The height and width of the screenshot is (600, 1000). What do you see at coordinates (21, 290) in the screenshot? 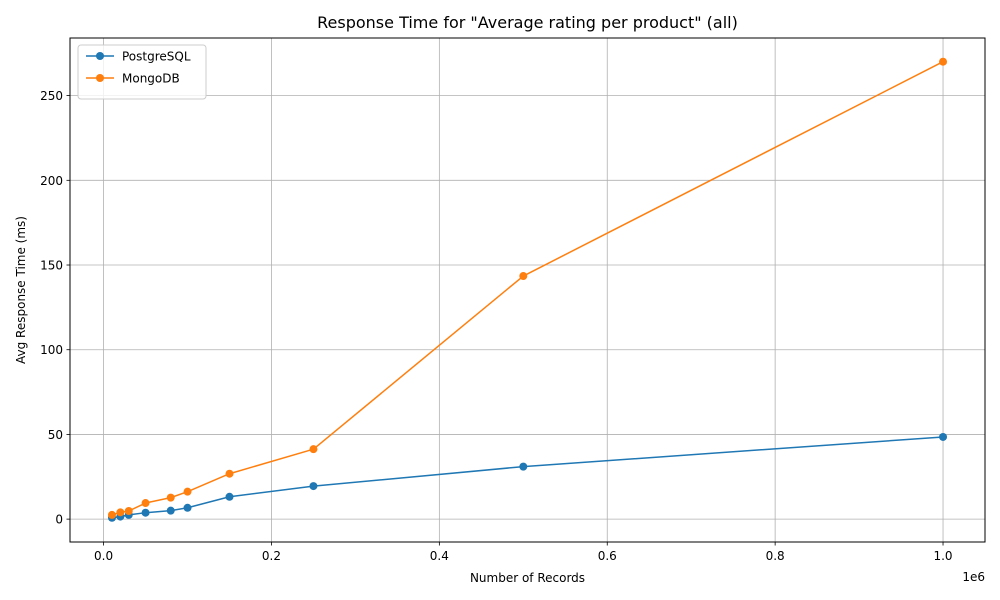
I see `y-axis-label: Avg Response Time (ms)` at bounding box center [21, 290].